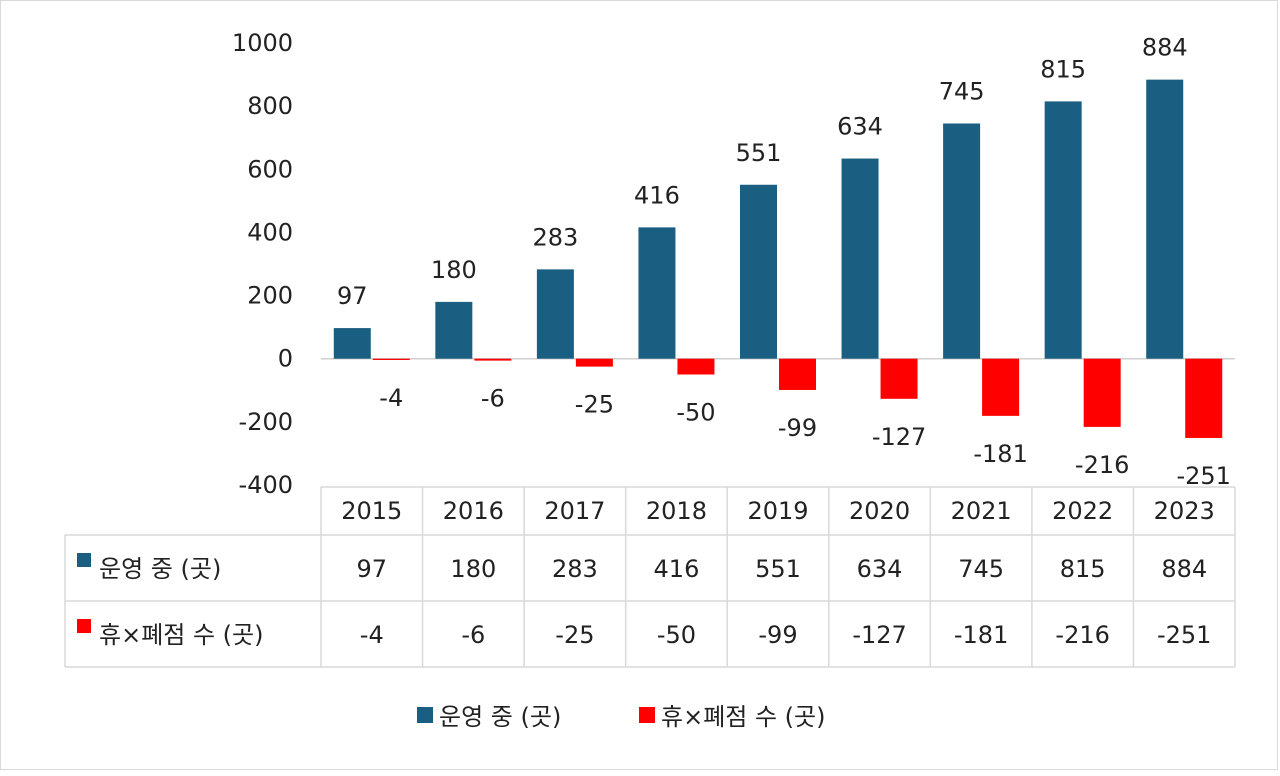 This screenshot has height=776, width=1280. What do you see at coordinates (1082, 635) in the screenshot?
I see `table-cell-value: -216` at bounding box center [1082, 635].